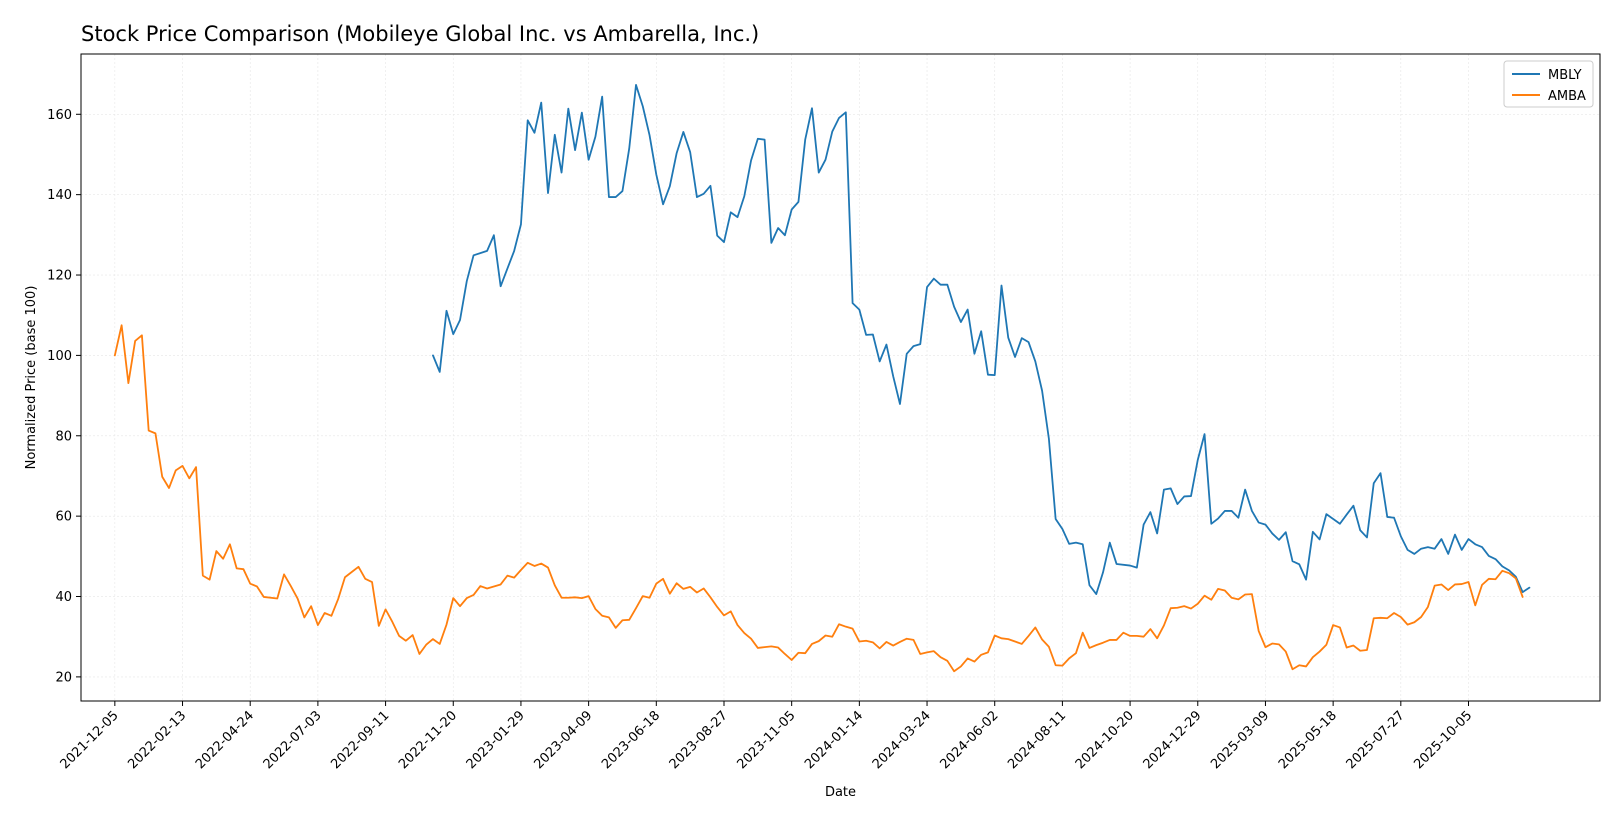  Describe the element at coordinates (63, 597) in the screenshot. I see `y-tick-label: 40` at that location.